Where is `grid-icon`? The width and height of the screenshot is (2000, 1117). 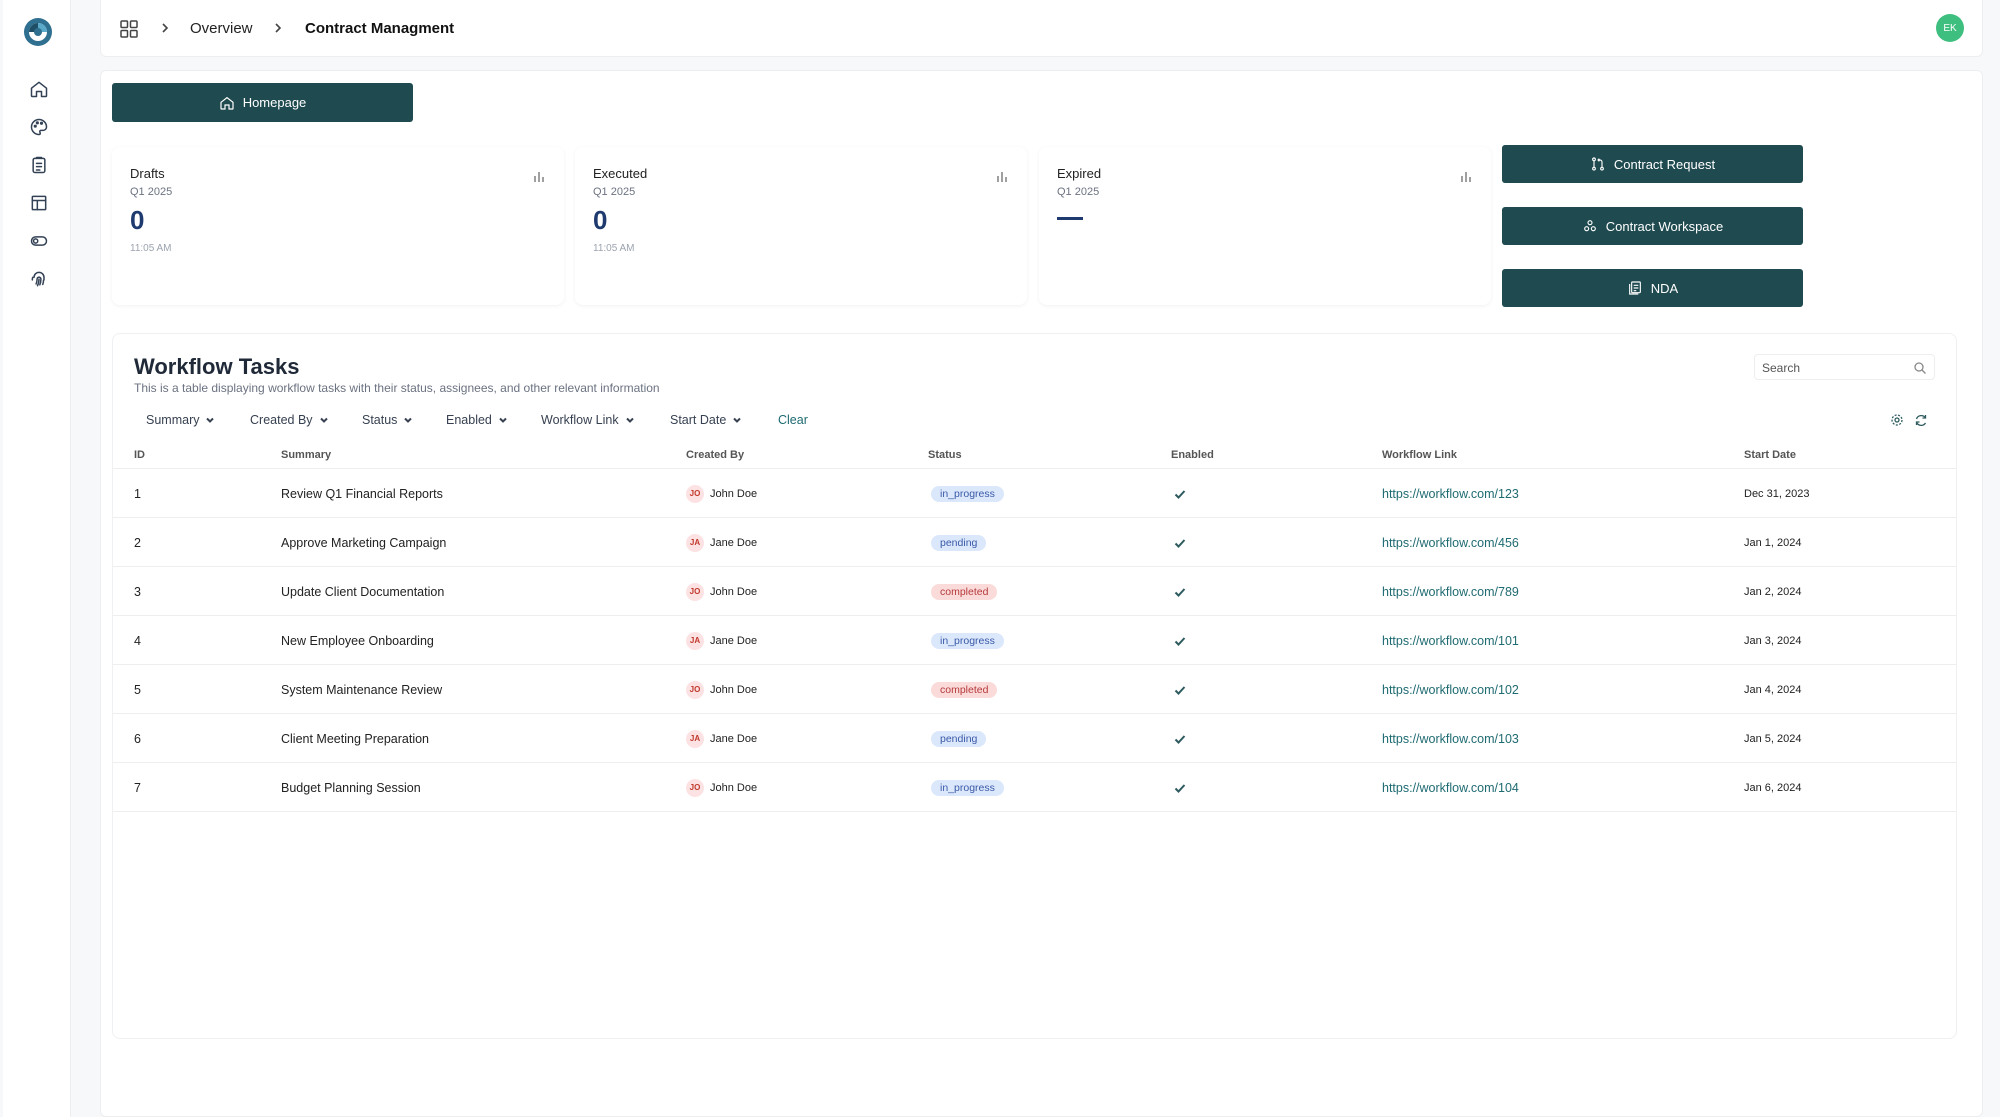
grid-icon is located at coordinates (129, 29).